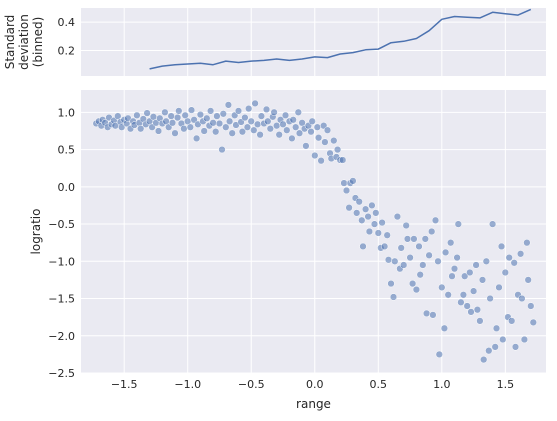 The width and height of the screenshot is (557, 421). What do you see at coordinates (442, 384) in the screenshot?
I see `x-tick-label: 1.0` at bounding box center [442, 384].